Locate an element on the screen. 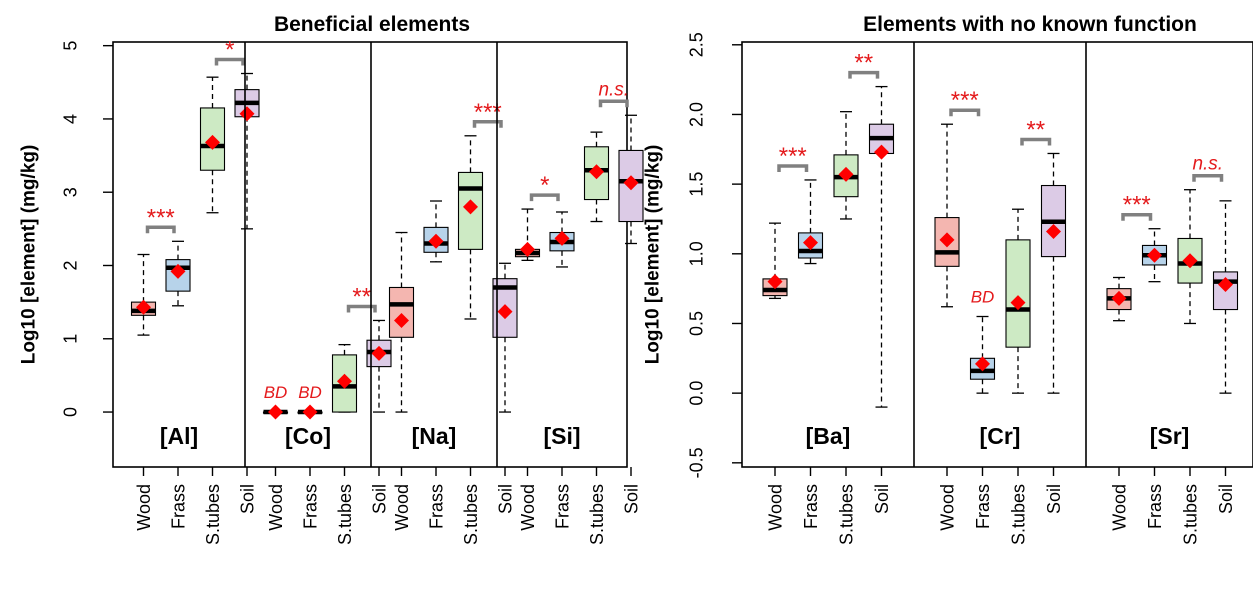  significance-label: ** is located at coordinates (1035, 129).